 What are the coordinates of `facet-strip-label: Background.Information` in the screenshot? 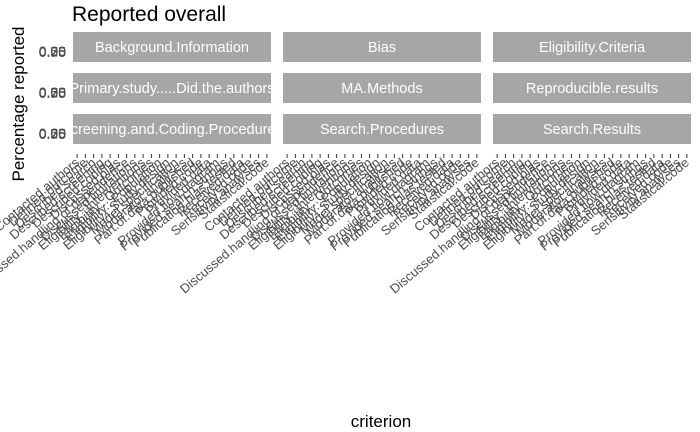 It's located at (172, 48).